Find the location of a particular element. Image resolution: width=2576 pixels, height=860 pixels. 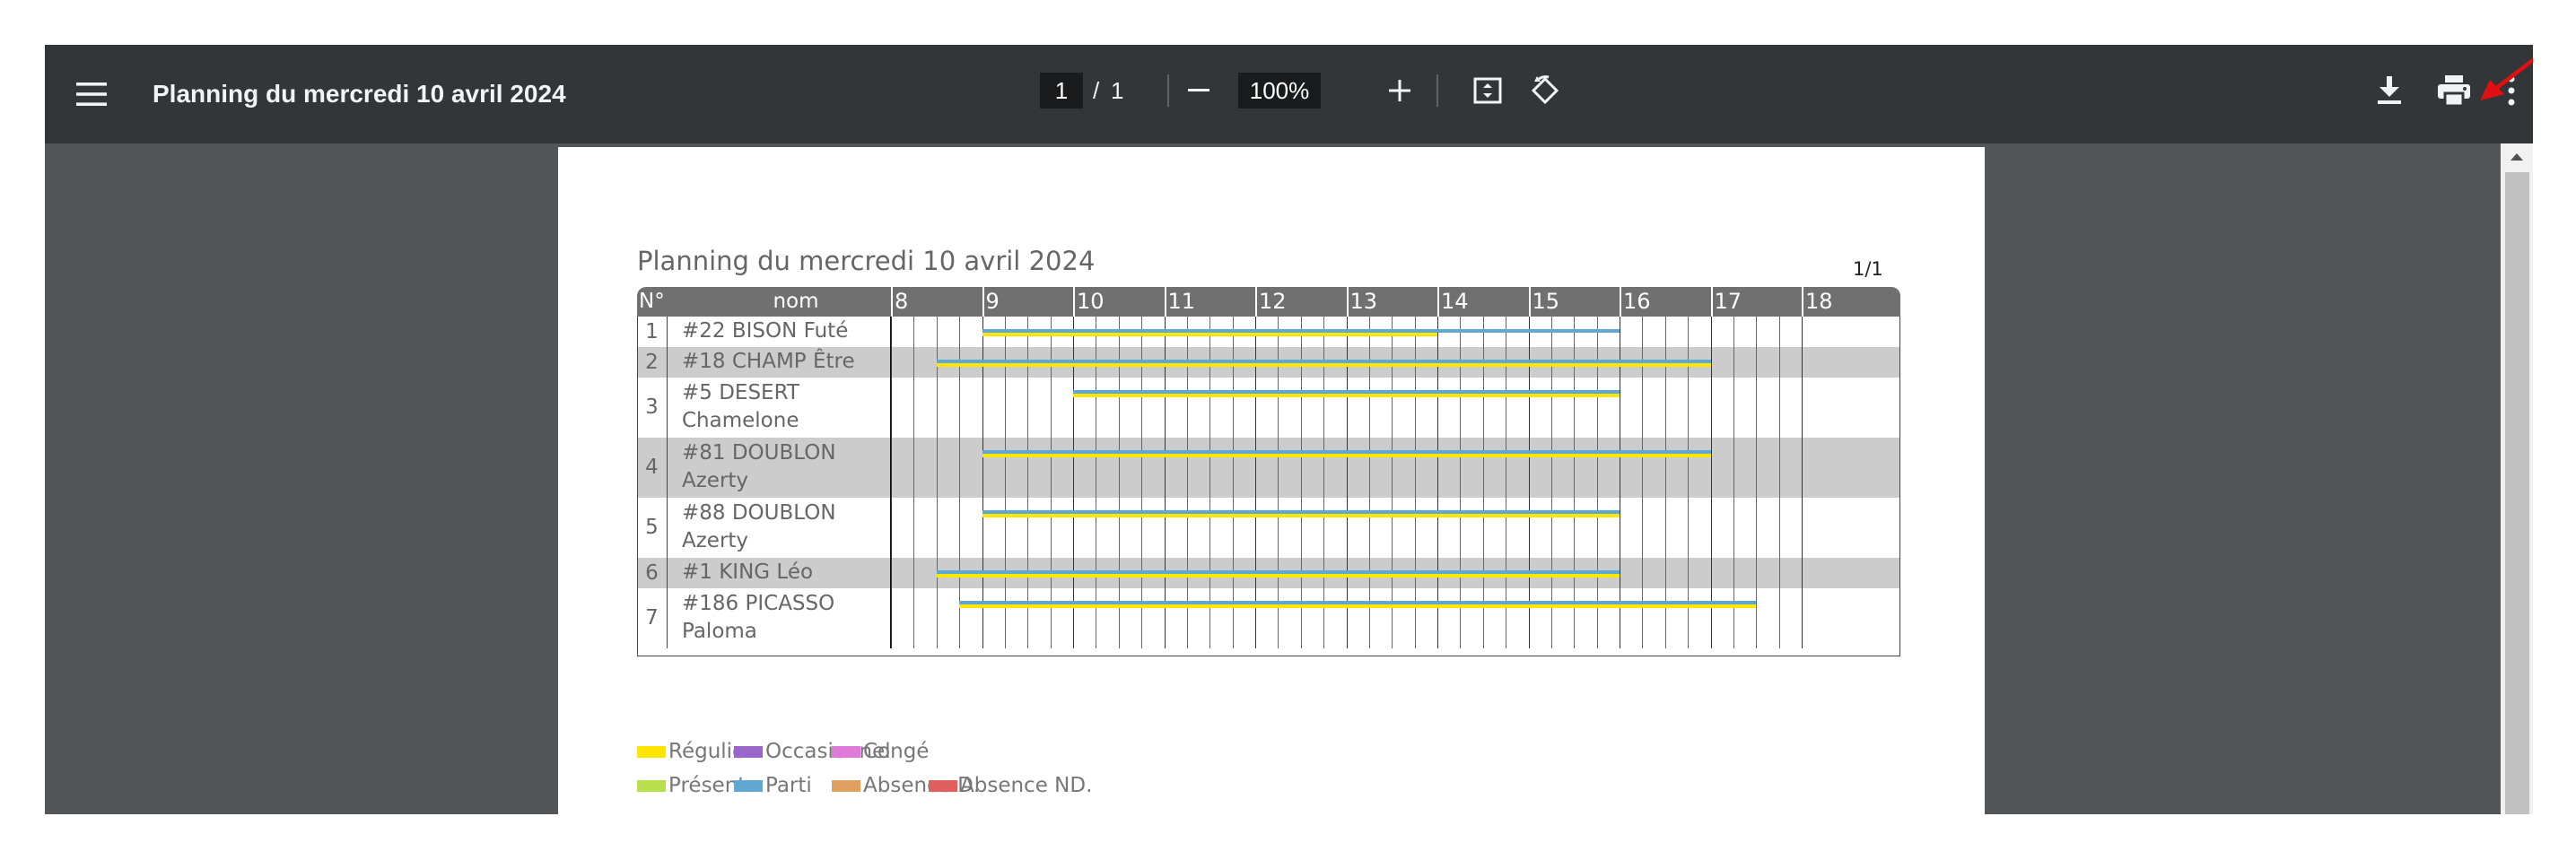

hour-label: 9 is located at coordinates (993, 302).